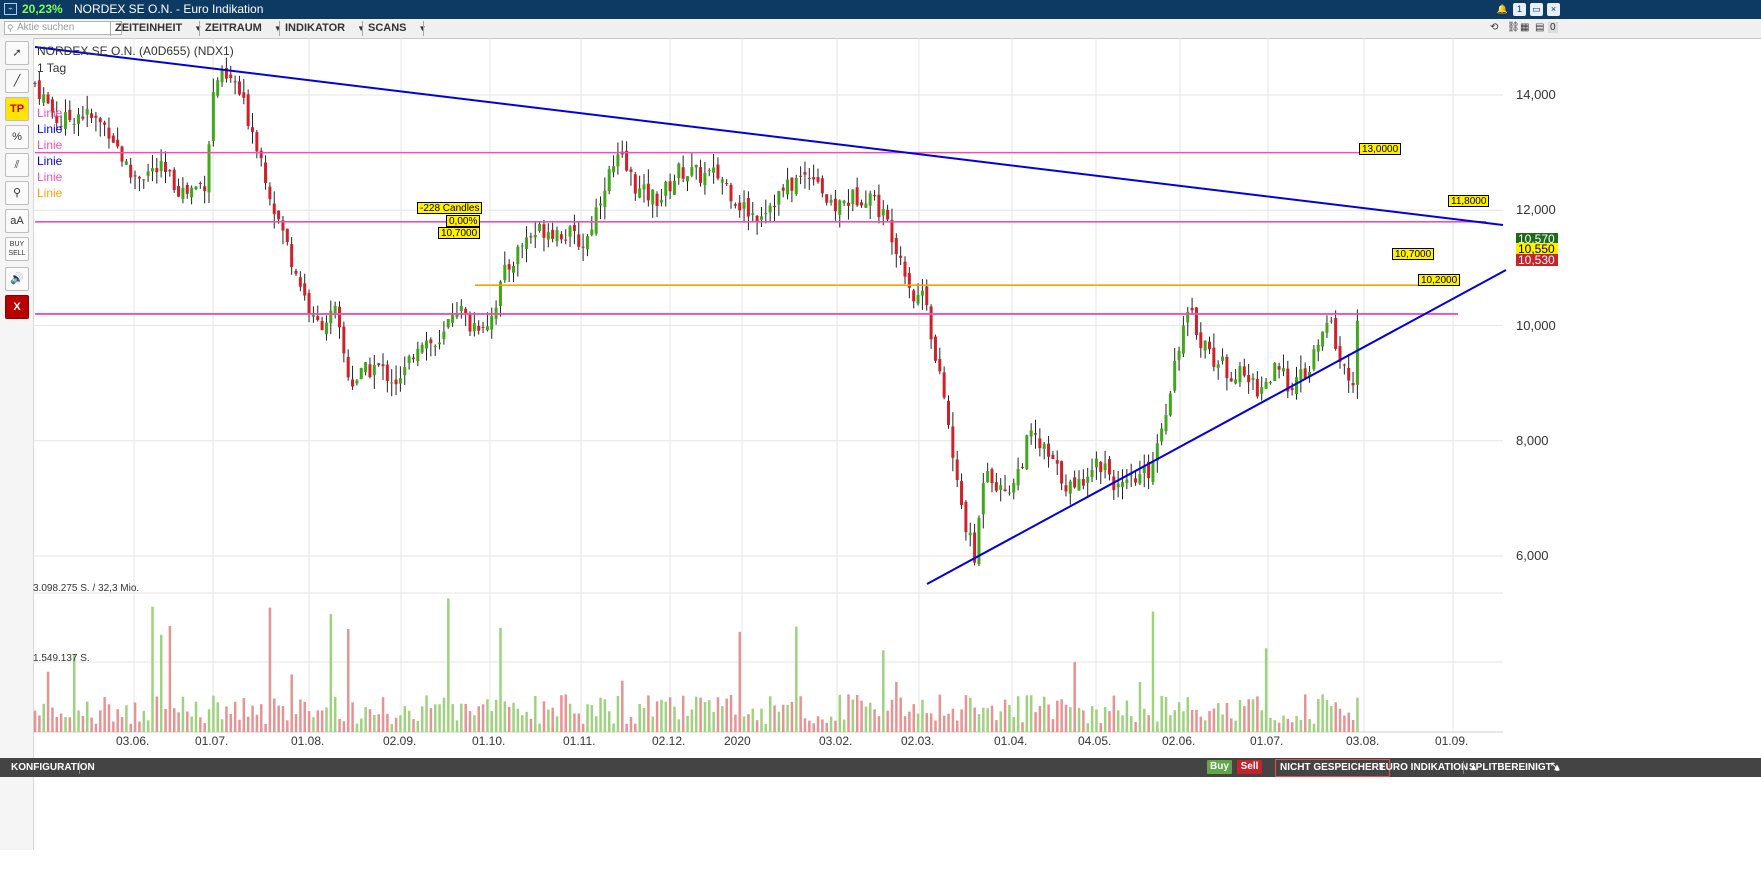 This screenshot has height=870, width=1761. Describe the element at coordinates (1428, 767) in the screenshot. I see `quote-source-button: EURO INDIKATION ▴` at that location.